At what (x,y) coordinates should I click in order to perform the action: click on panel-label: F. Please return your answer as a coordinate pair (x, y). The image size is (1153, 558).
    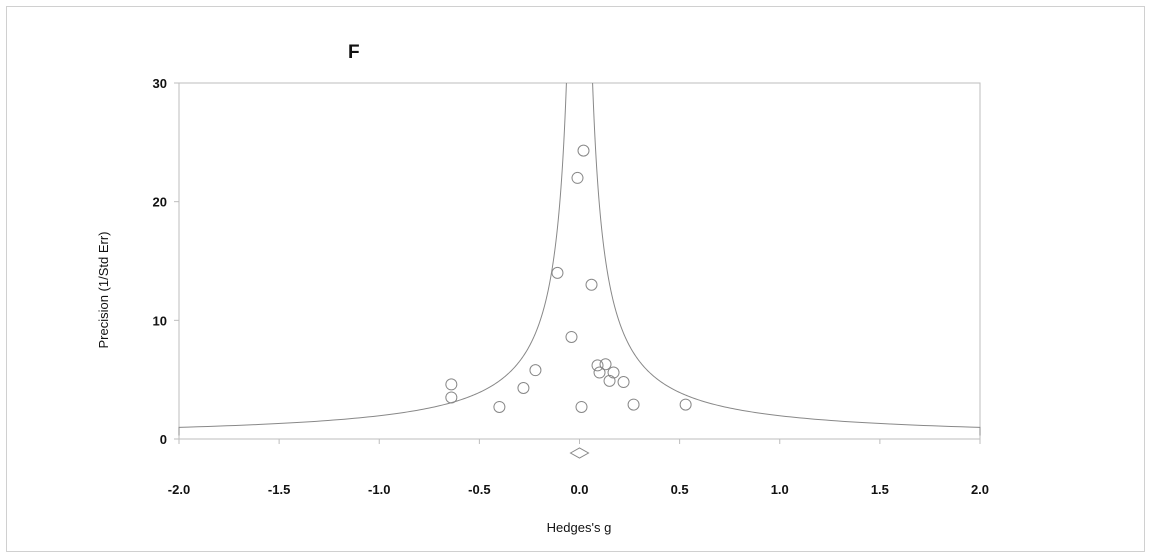
    Looking at the image, I should click on (354, 52).